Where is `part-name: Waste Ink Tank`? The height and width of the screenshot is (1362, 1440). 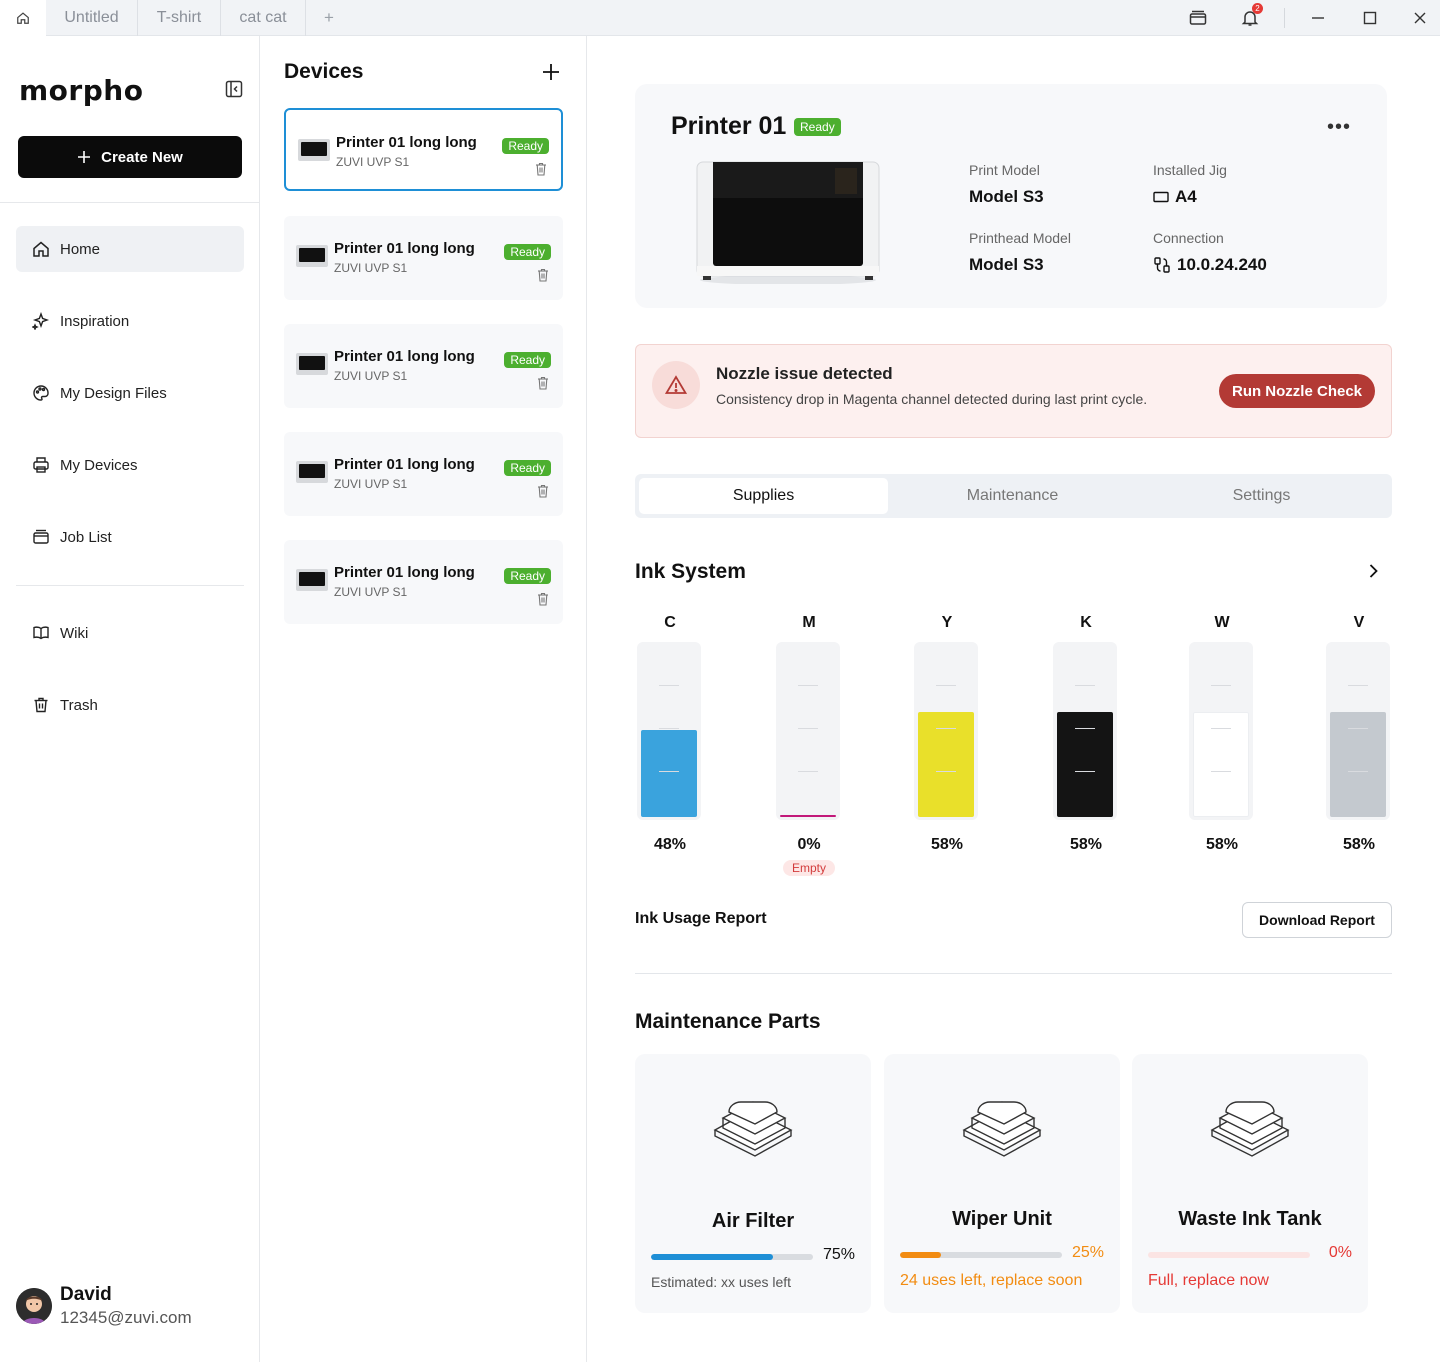 part-name: Waste Ink Tank is located at coordinates (1250, 1219).